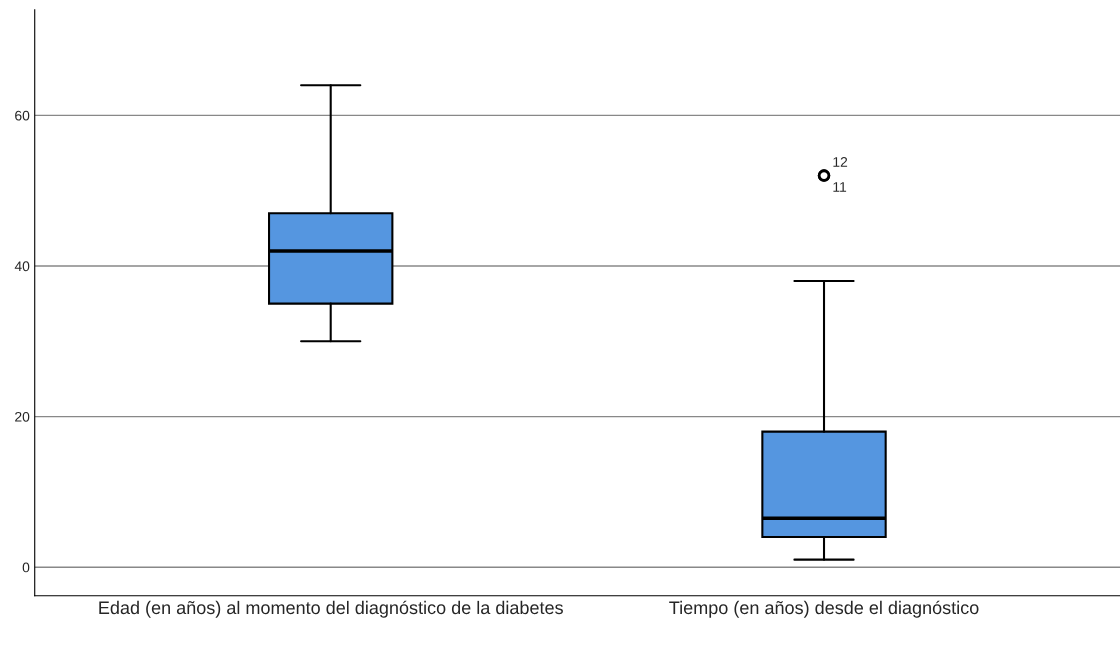 Image resolution: width=1120 pixels, height=662 pixels. Describe the element at coordinates (22, 266) in the screenshot. I see `y-tick-label: 40` at that location.